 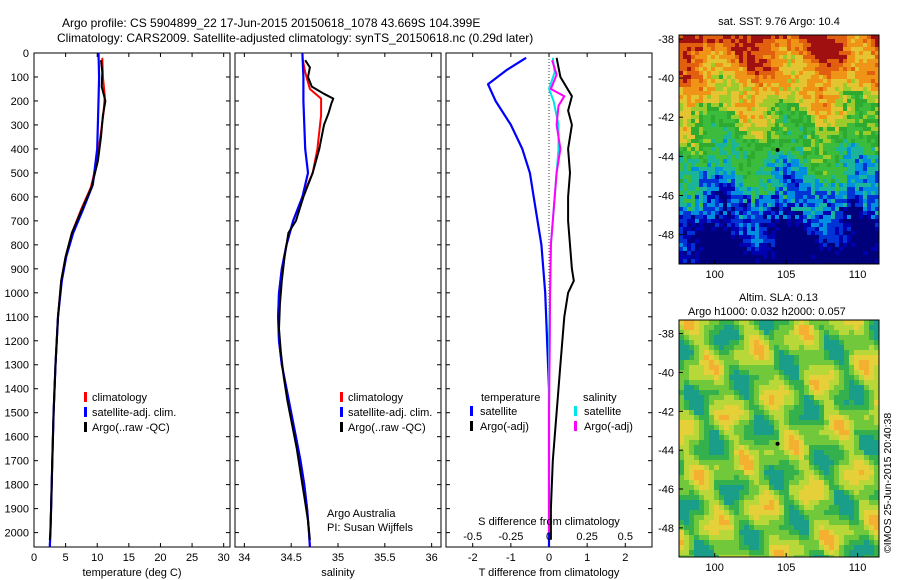 I want to click on sla-map-title: Argo h1000: 0.032 h2000: 0.057, so click(x=767, y=312).